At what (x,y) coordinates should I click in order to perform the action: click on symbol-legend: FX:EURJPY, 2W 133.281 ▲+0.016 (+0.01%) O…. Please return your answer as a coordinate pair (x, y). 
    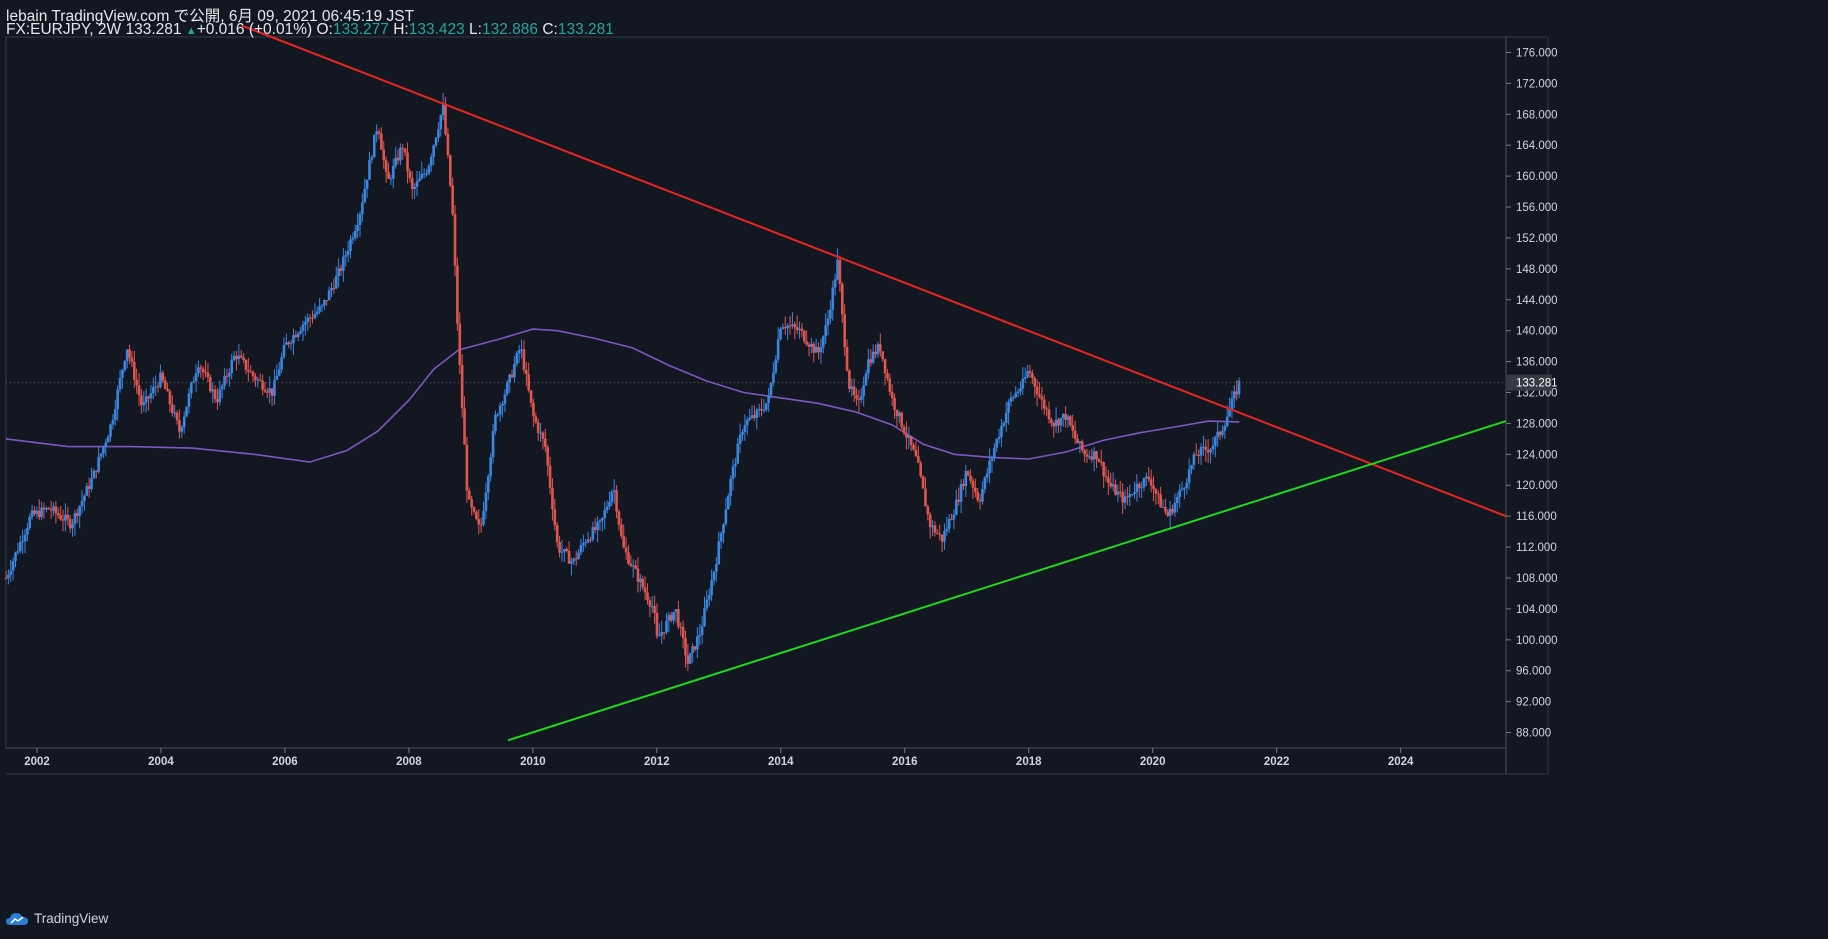
    Looking at the image, I should click on (310, 30).